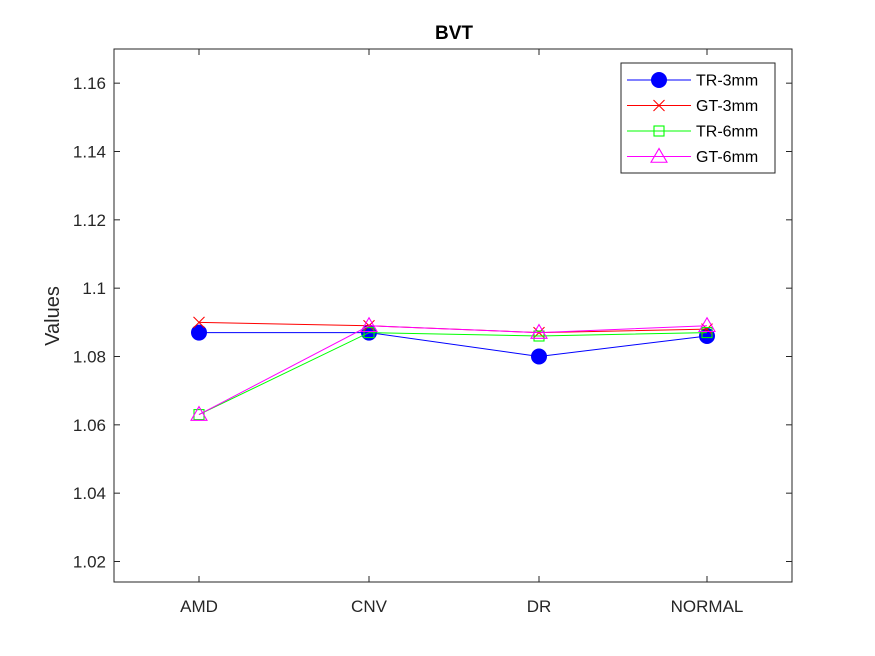 Image resolution: width=875 pixels, height=656 pixels. What do you see at coordinates (692, 132) in the screenshot?
I see `legend-entry: TR-6mm` at bounding box center [692, 132].